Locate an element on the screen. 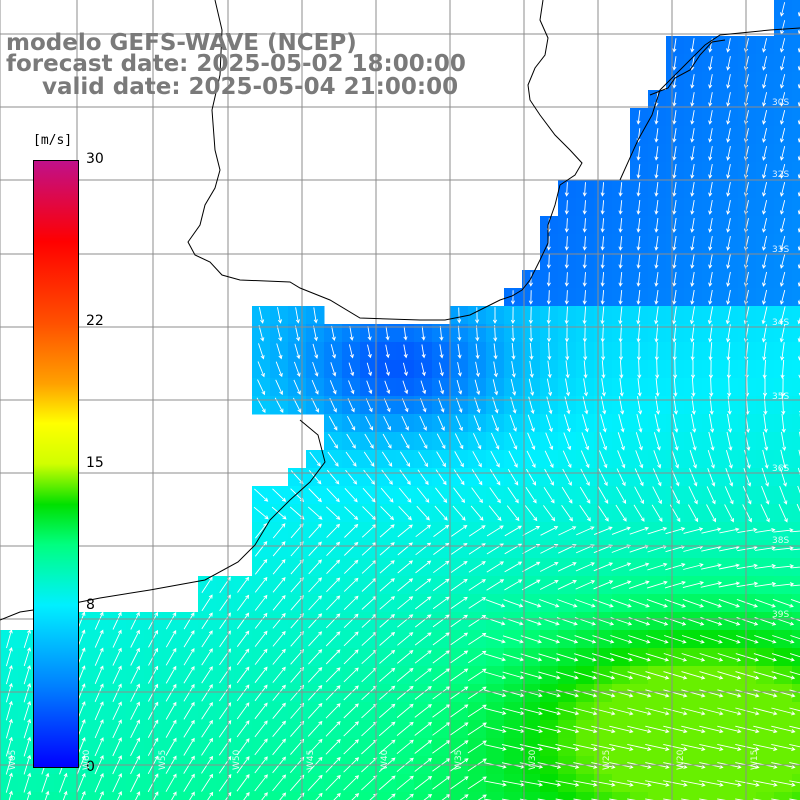 The height and width of the screenshot is (800, 800). colorbar is located at coordinates (56, 464).